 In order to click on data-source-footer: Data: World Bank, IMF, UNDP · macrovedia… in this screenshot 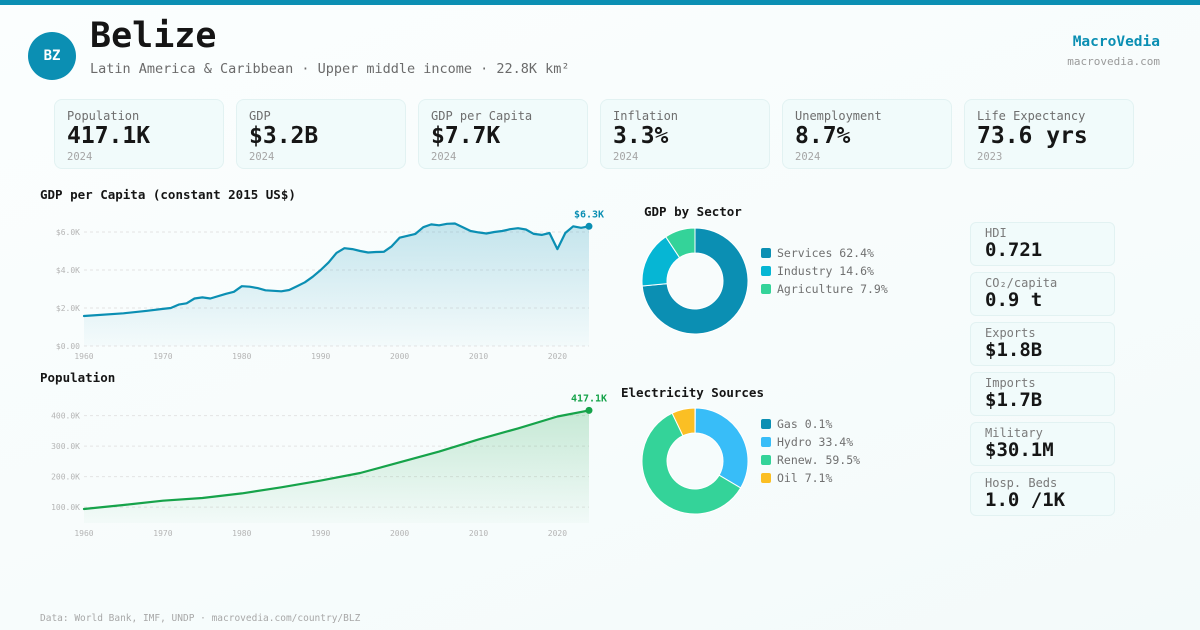, I will do `click(200, 618)`.